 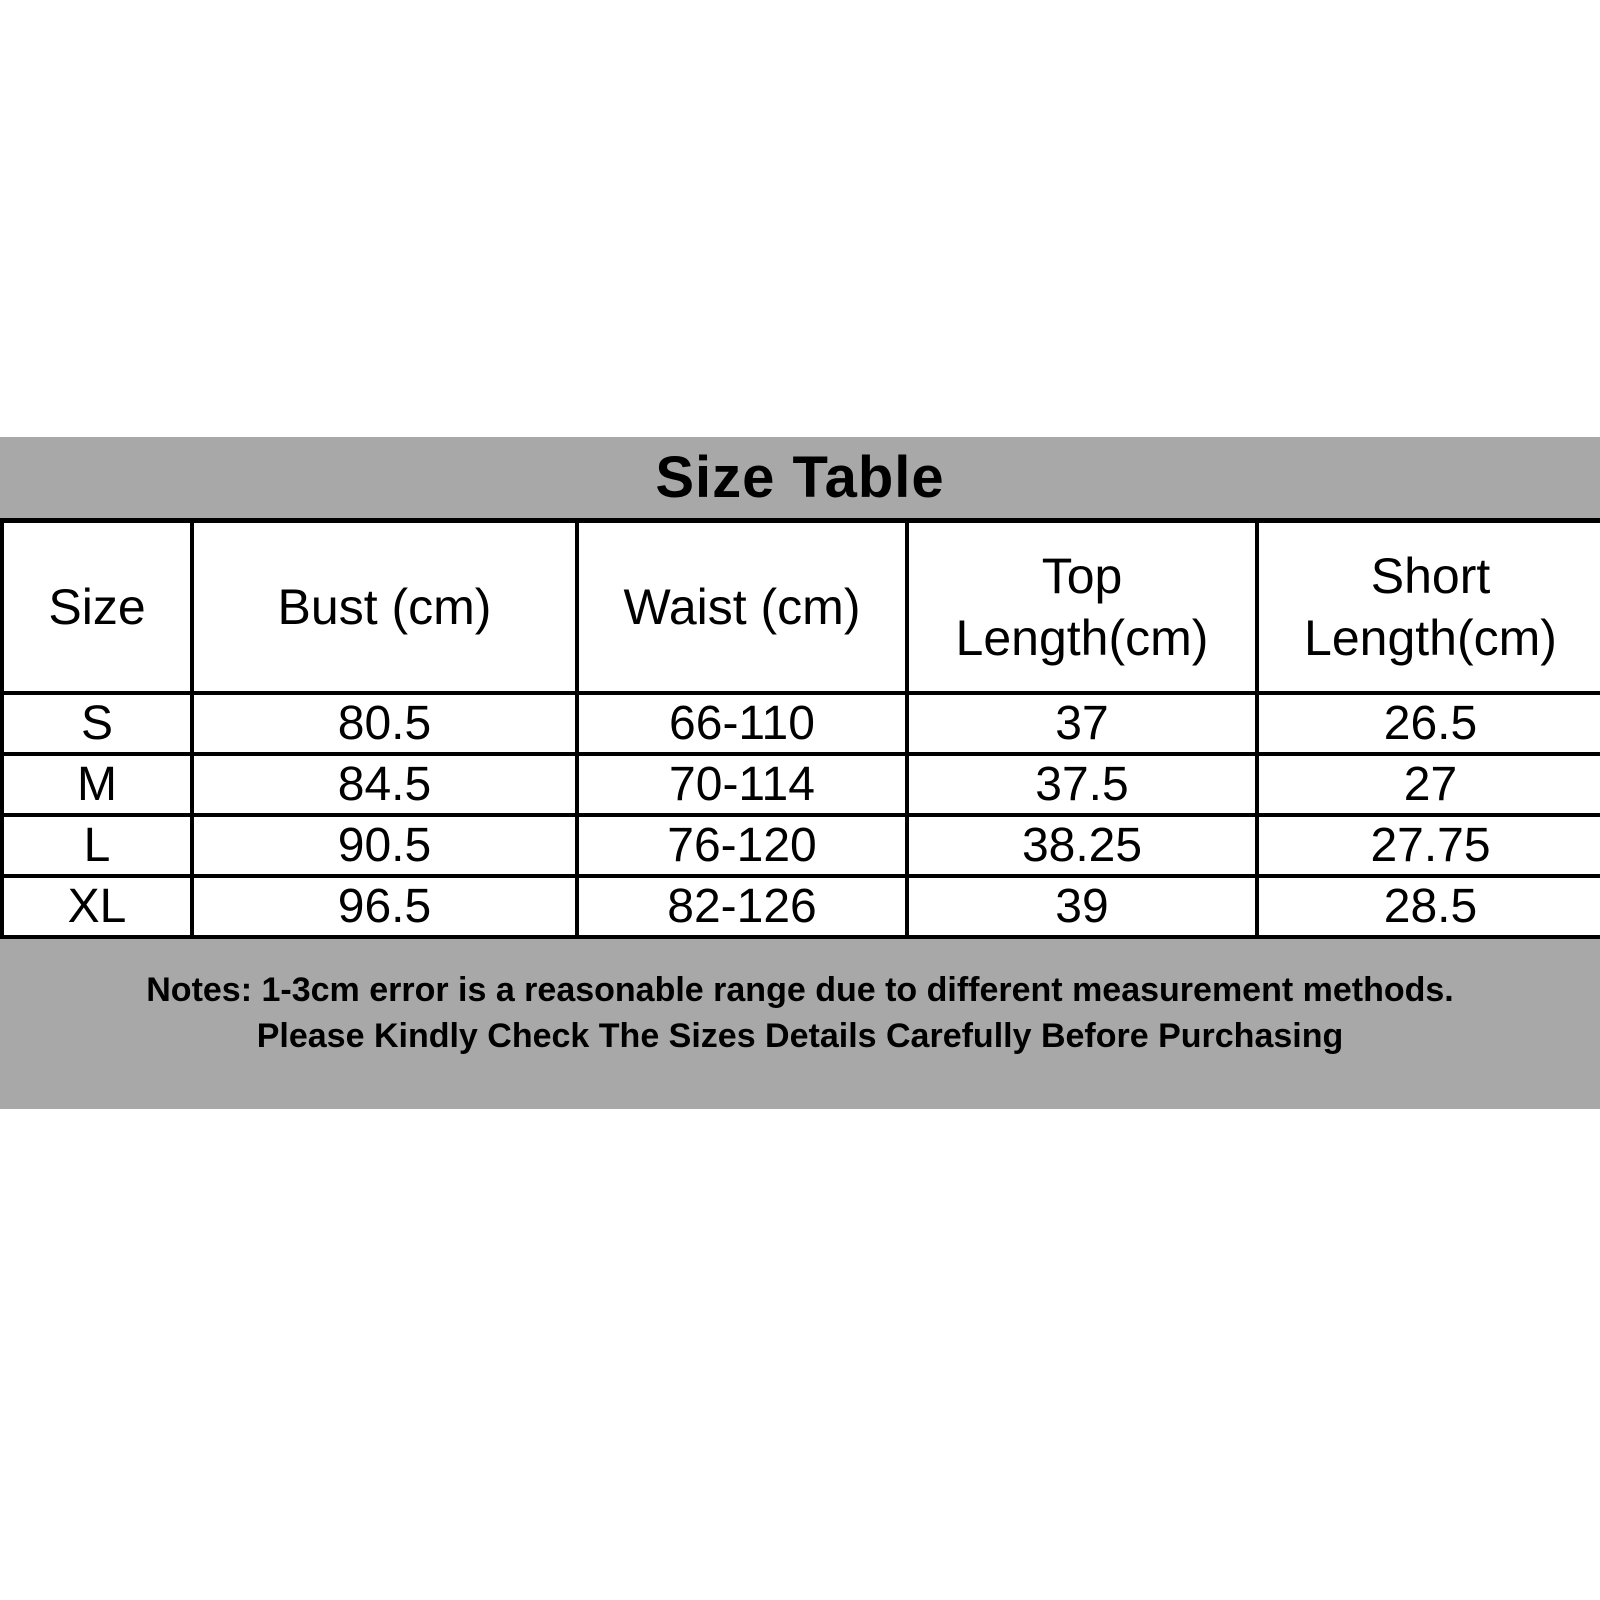 What do you see at coordinates (1082, 907) in the screenshot?
I see `top-length-cell: 39` at bounding box center [1082, 907].